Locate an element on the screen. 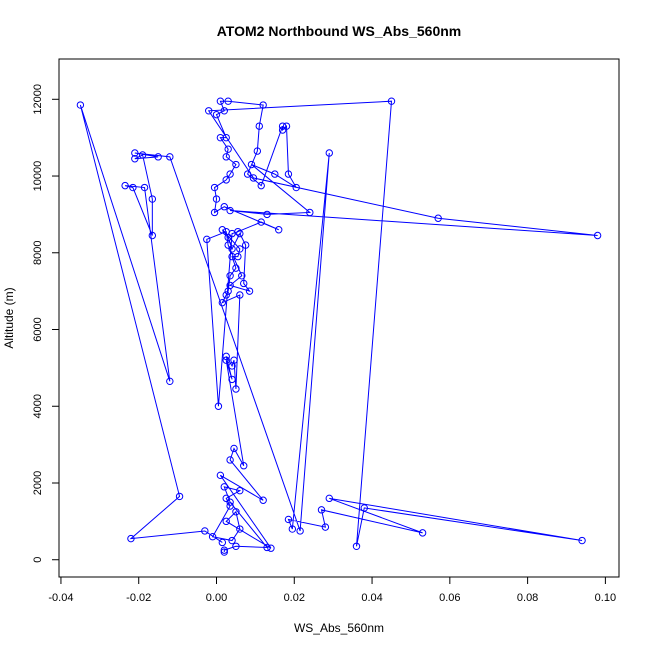 The width and height of the screenshot is (650, 650). y-tick-label: 2000 is located at coordinates (38, 483).